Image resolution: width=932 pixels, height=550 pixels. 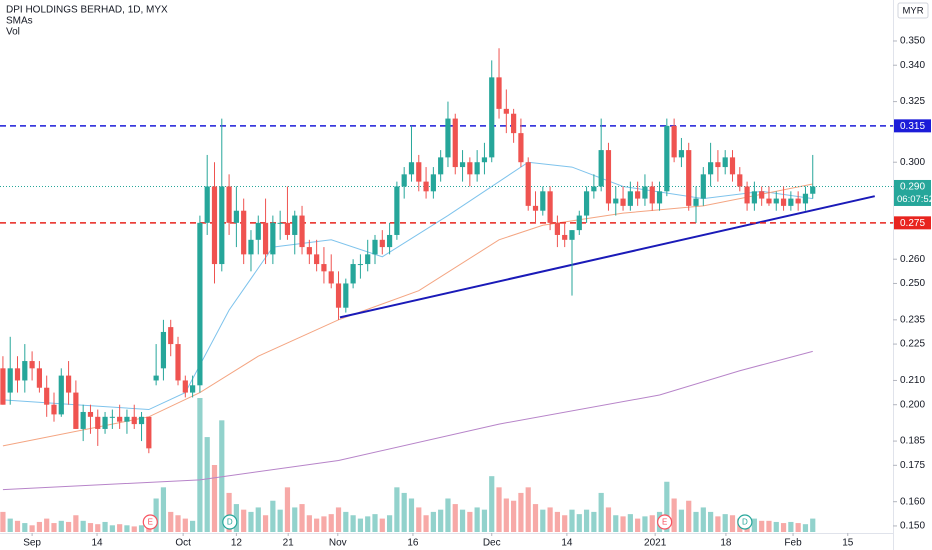 What do you see at coordinates (413, 543) in the screenshot?
I see `x-tick-label: 16` at bounding box center [413, 543].